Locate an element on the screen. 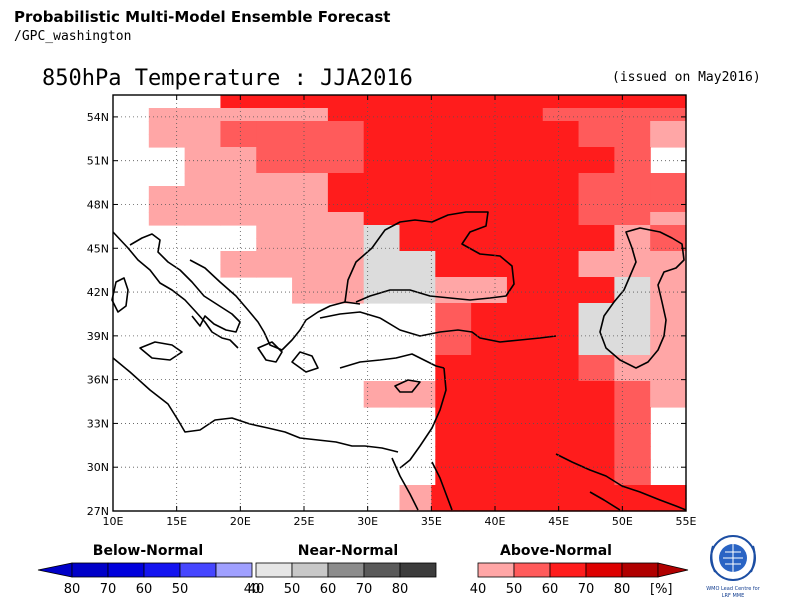 This screenshot has height=600, width=800. above-legend-value: 70 is located at coordinates (586, 589).